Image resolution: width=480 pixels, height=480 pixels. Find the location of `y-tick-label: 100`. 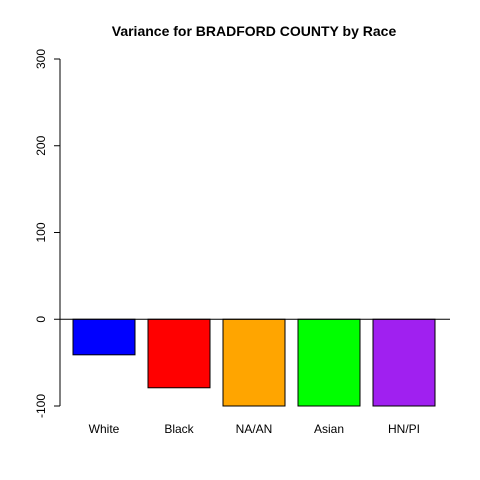

y-tick-label: 100 is located at coordinates (41, 232).